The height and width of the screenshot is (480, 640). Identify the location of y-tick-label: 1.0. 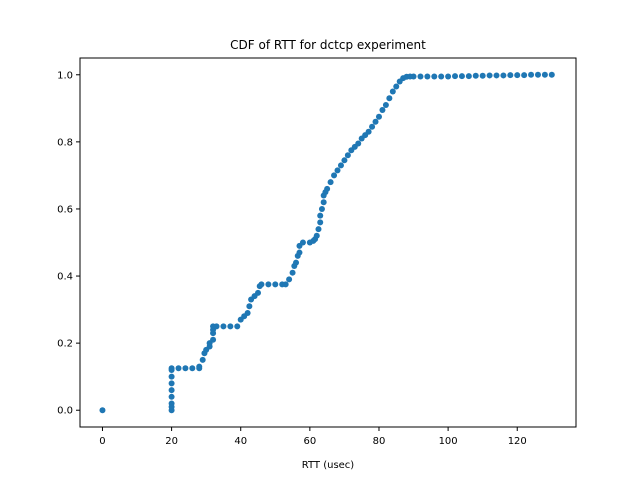
(65, 75).